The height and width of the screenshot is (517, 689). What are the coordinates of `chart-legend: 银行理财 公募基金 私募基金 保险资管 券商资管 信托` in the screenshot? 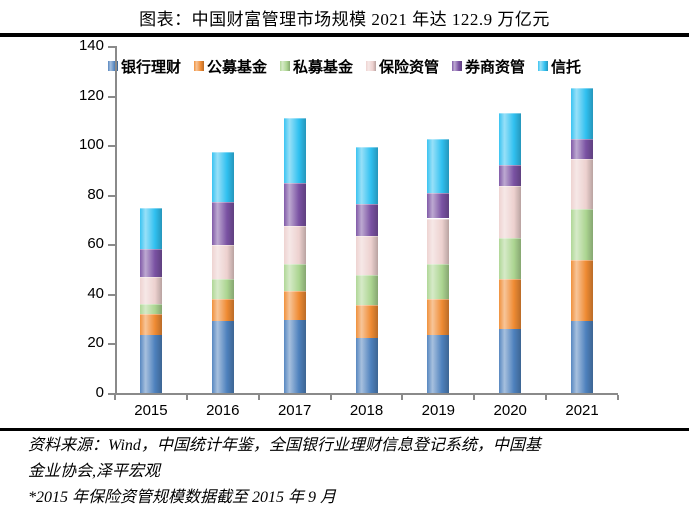 It's located at (344, 66).